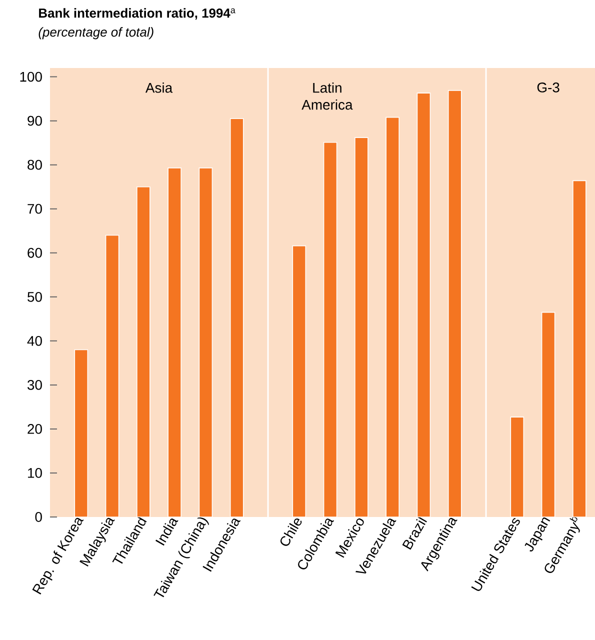  I want to click on y-tick-label: 60, so click(35, 253).